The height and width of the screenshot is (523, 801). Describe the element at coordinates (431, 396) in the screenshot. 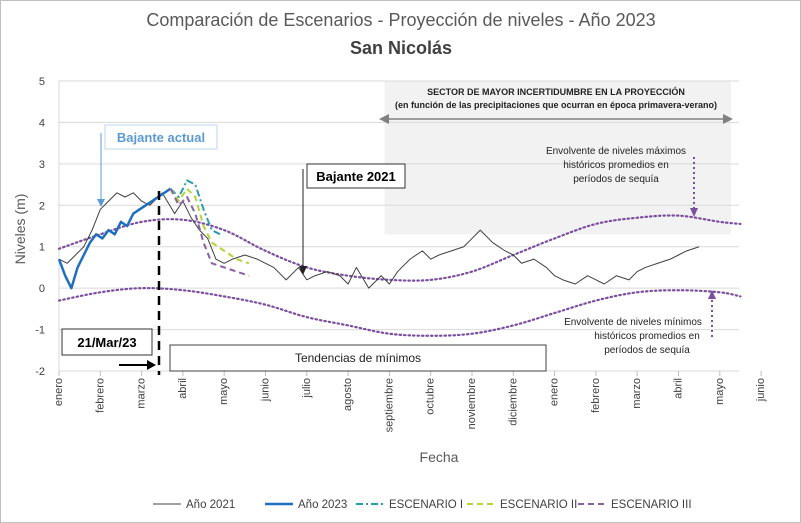

I see `x-tick-label: octubre` at that location.